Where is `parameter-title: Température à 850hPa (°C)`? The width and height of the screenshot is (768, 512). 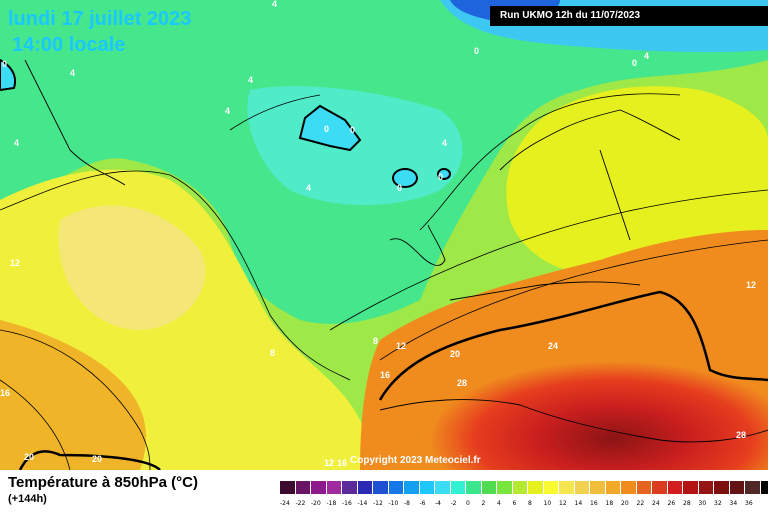 parameter-title: Température à 850hPa (°C) is located at coordinates (103, 482).